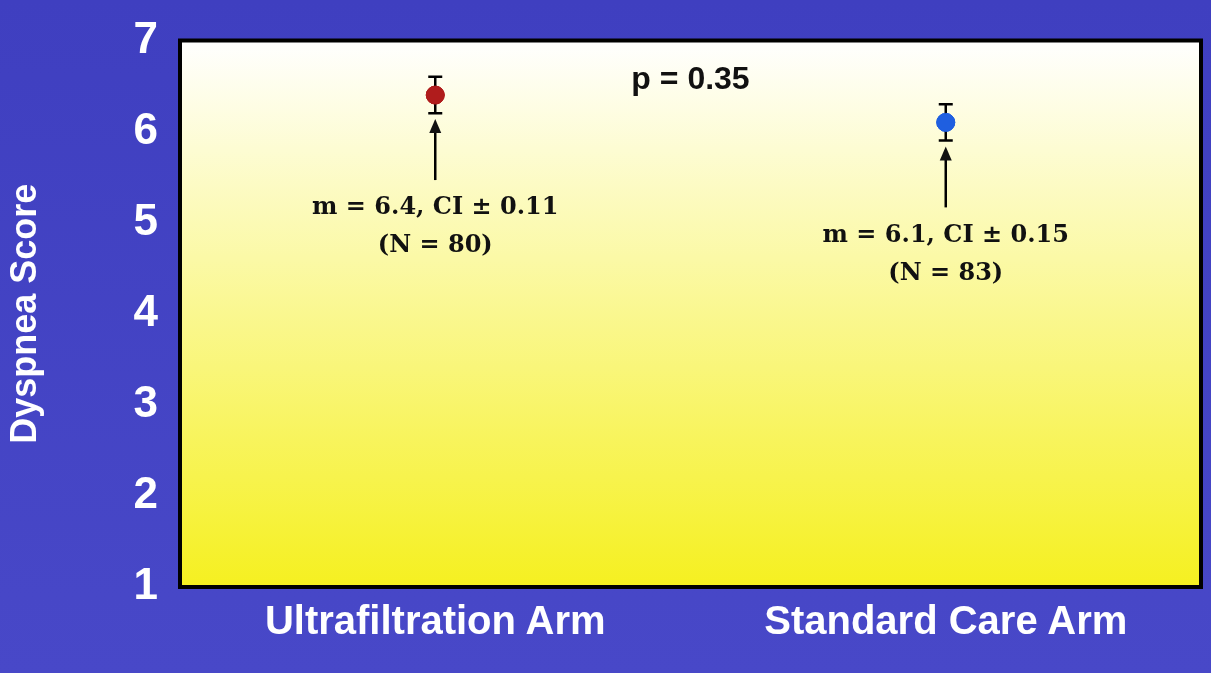 Image resolution: width=1211 pixels, height=673 pixels. What do you see at coordinates (145, 219) in the screenshot?
I see `y-tick-label: 5` at bounding box center [145, 219].